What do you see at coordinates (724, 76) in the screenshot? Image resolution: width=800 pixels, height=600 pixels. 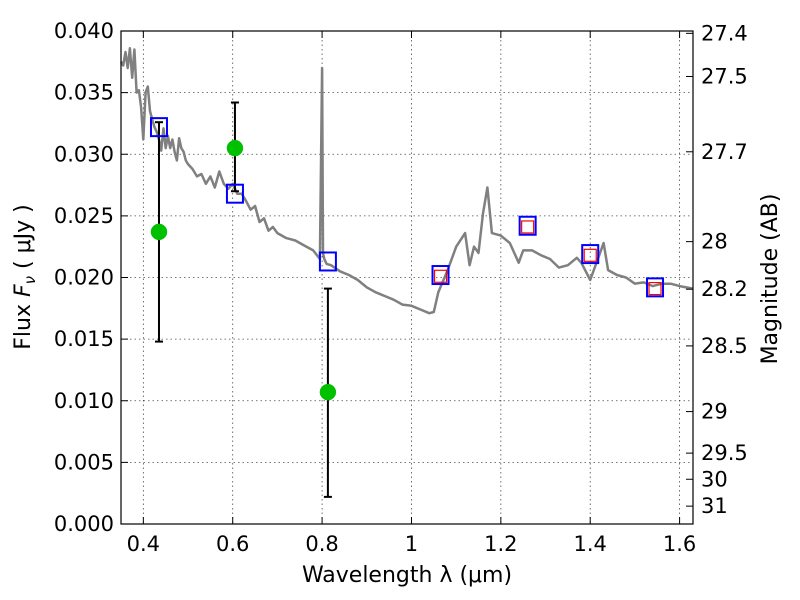 I see `right-tick-label: 27.5` at bounding box center [724, 76].